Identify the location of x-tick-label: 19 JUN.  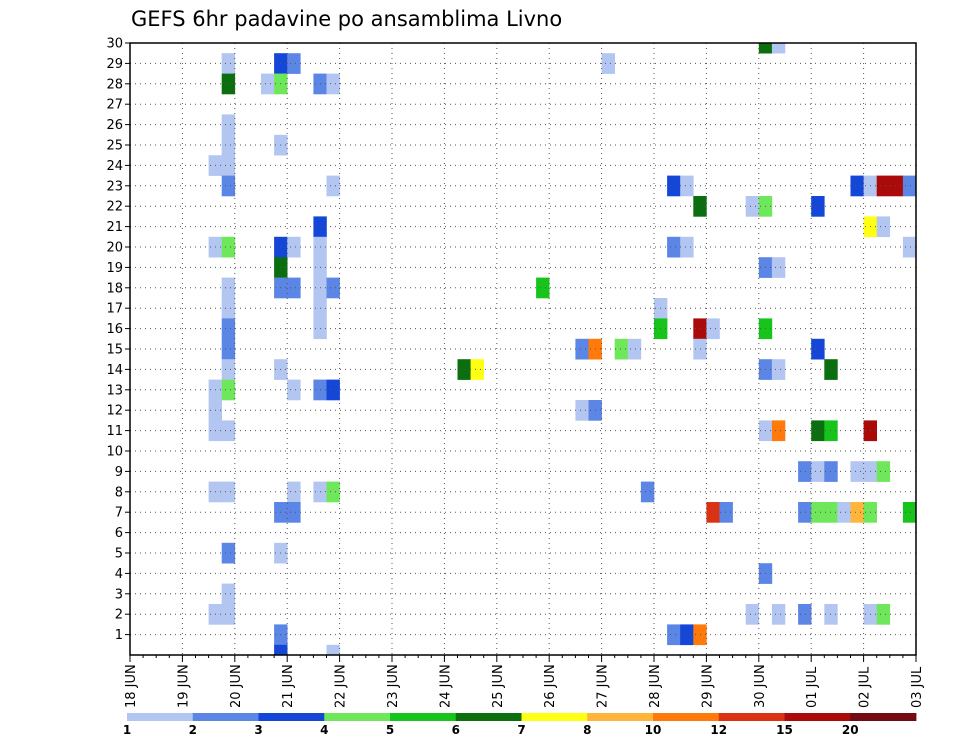
(183, 686).